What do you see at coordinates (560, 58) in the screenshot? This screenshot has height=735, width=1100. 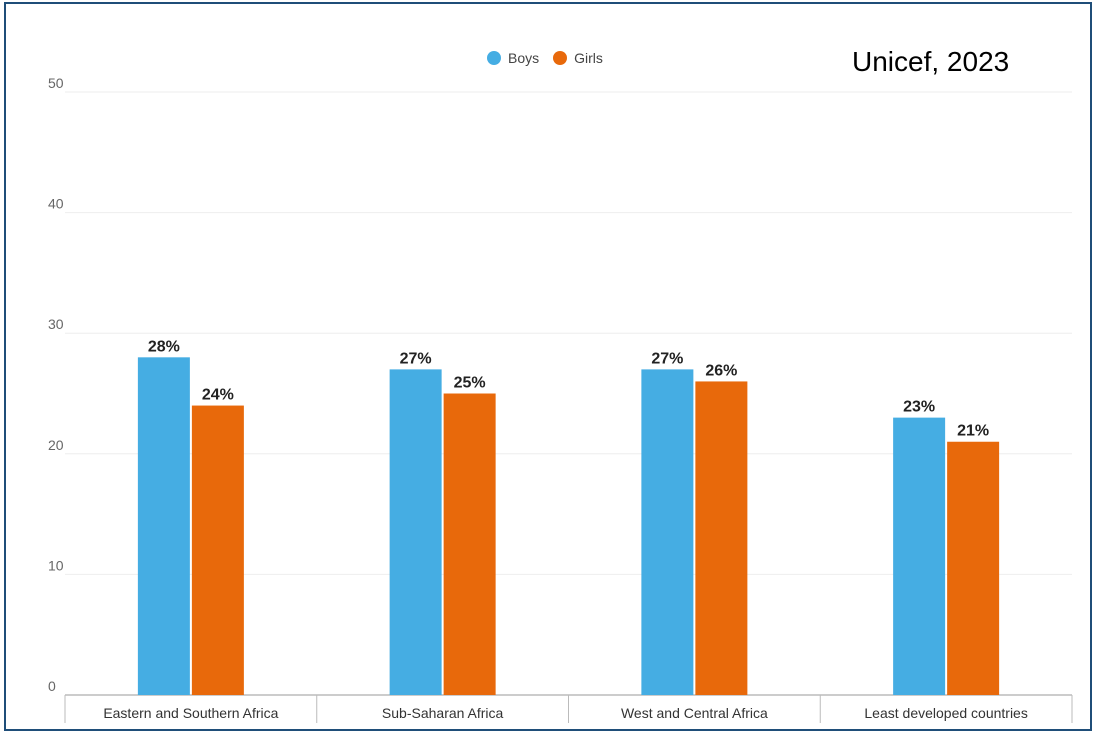 I see `legend-swatch-girls` at bounding box center [560, 58].